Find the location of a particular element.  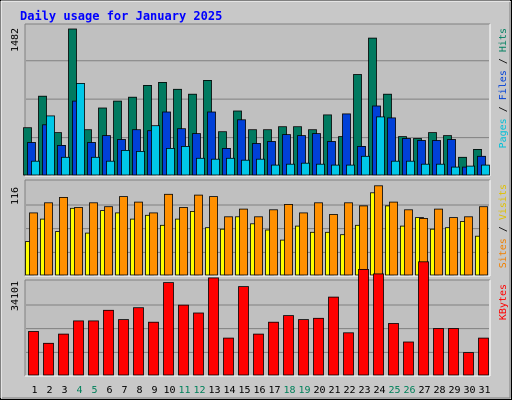

x-tick-day-10: 10 is located at coordinates (169, 390).